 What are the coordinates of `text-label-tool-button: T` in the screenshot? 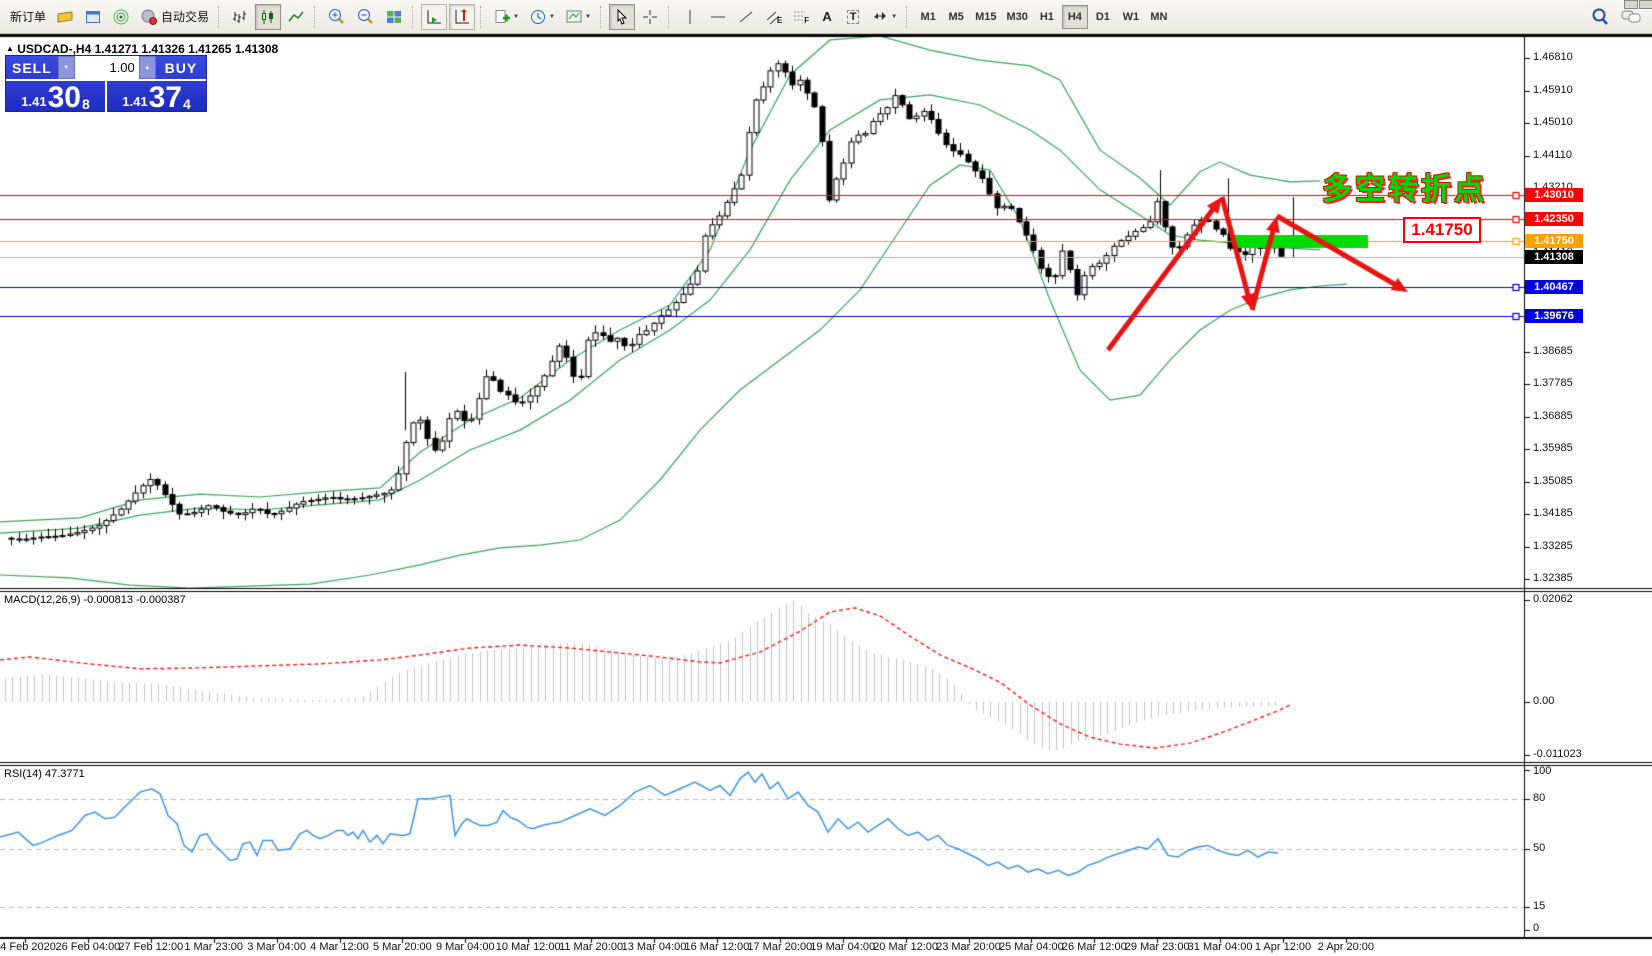 It's located at (853, 17).